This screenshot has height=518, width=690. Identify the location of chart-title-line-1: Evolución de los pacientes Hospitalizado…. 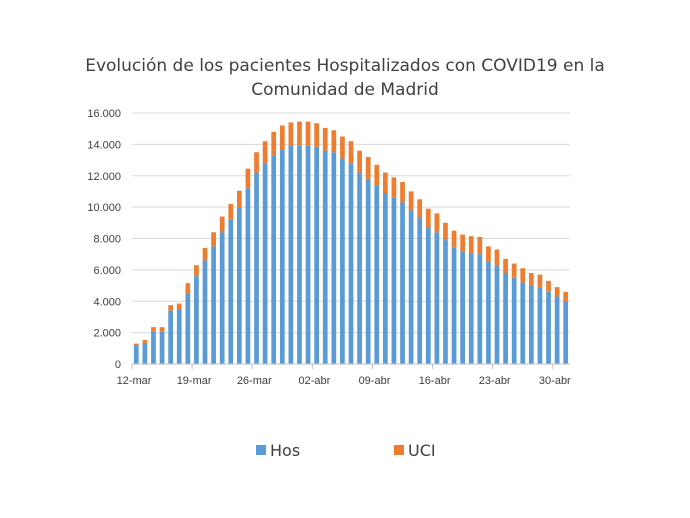
(345, 66).